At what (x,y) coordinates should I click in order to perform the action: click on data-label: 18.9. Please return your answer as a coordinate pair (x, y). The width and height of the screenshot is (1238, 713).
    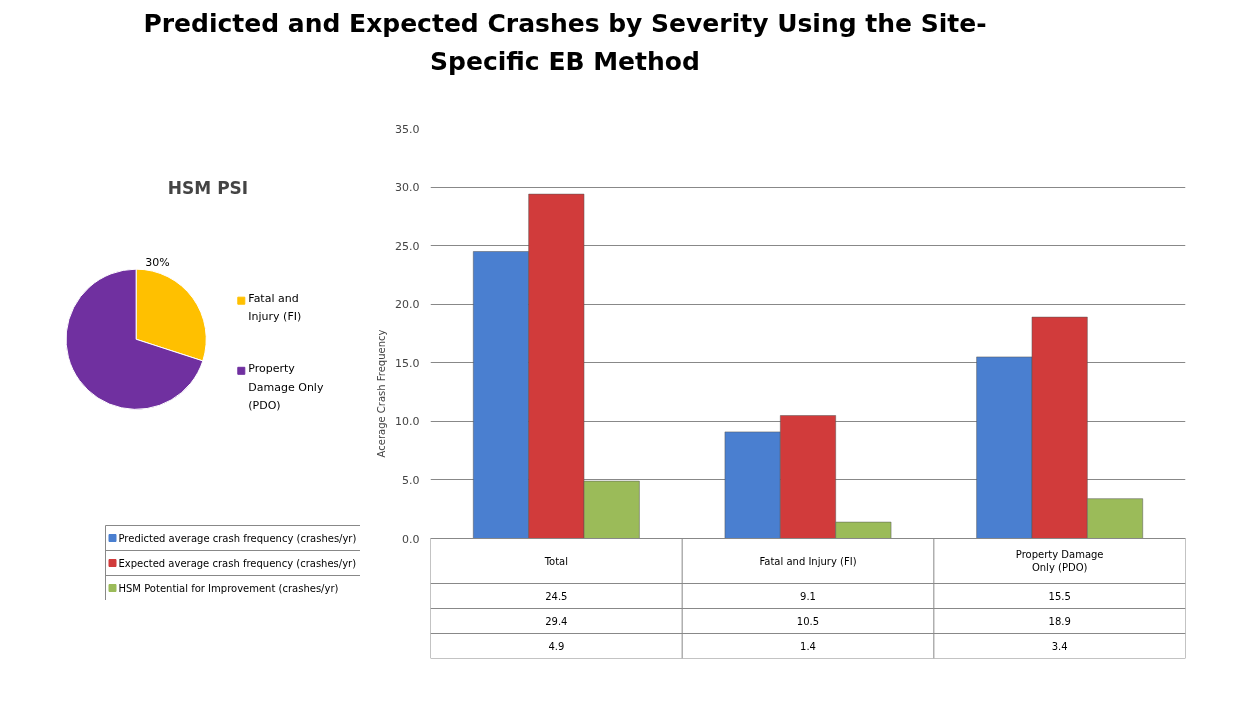
    Looking at the image, I should click on (1059, 621).